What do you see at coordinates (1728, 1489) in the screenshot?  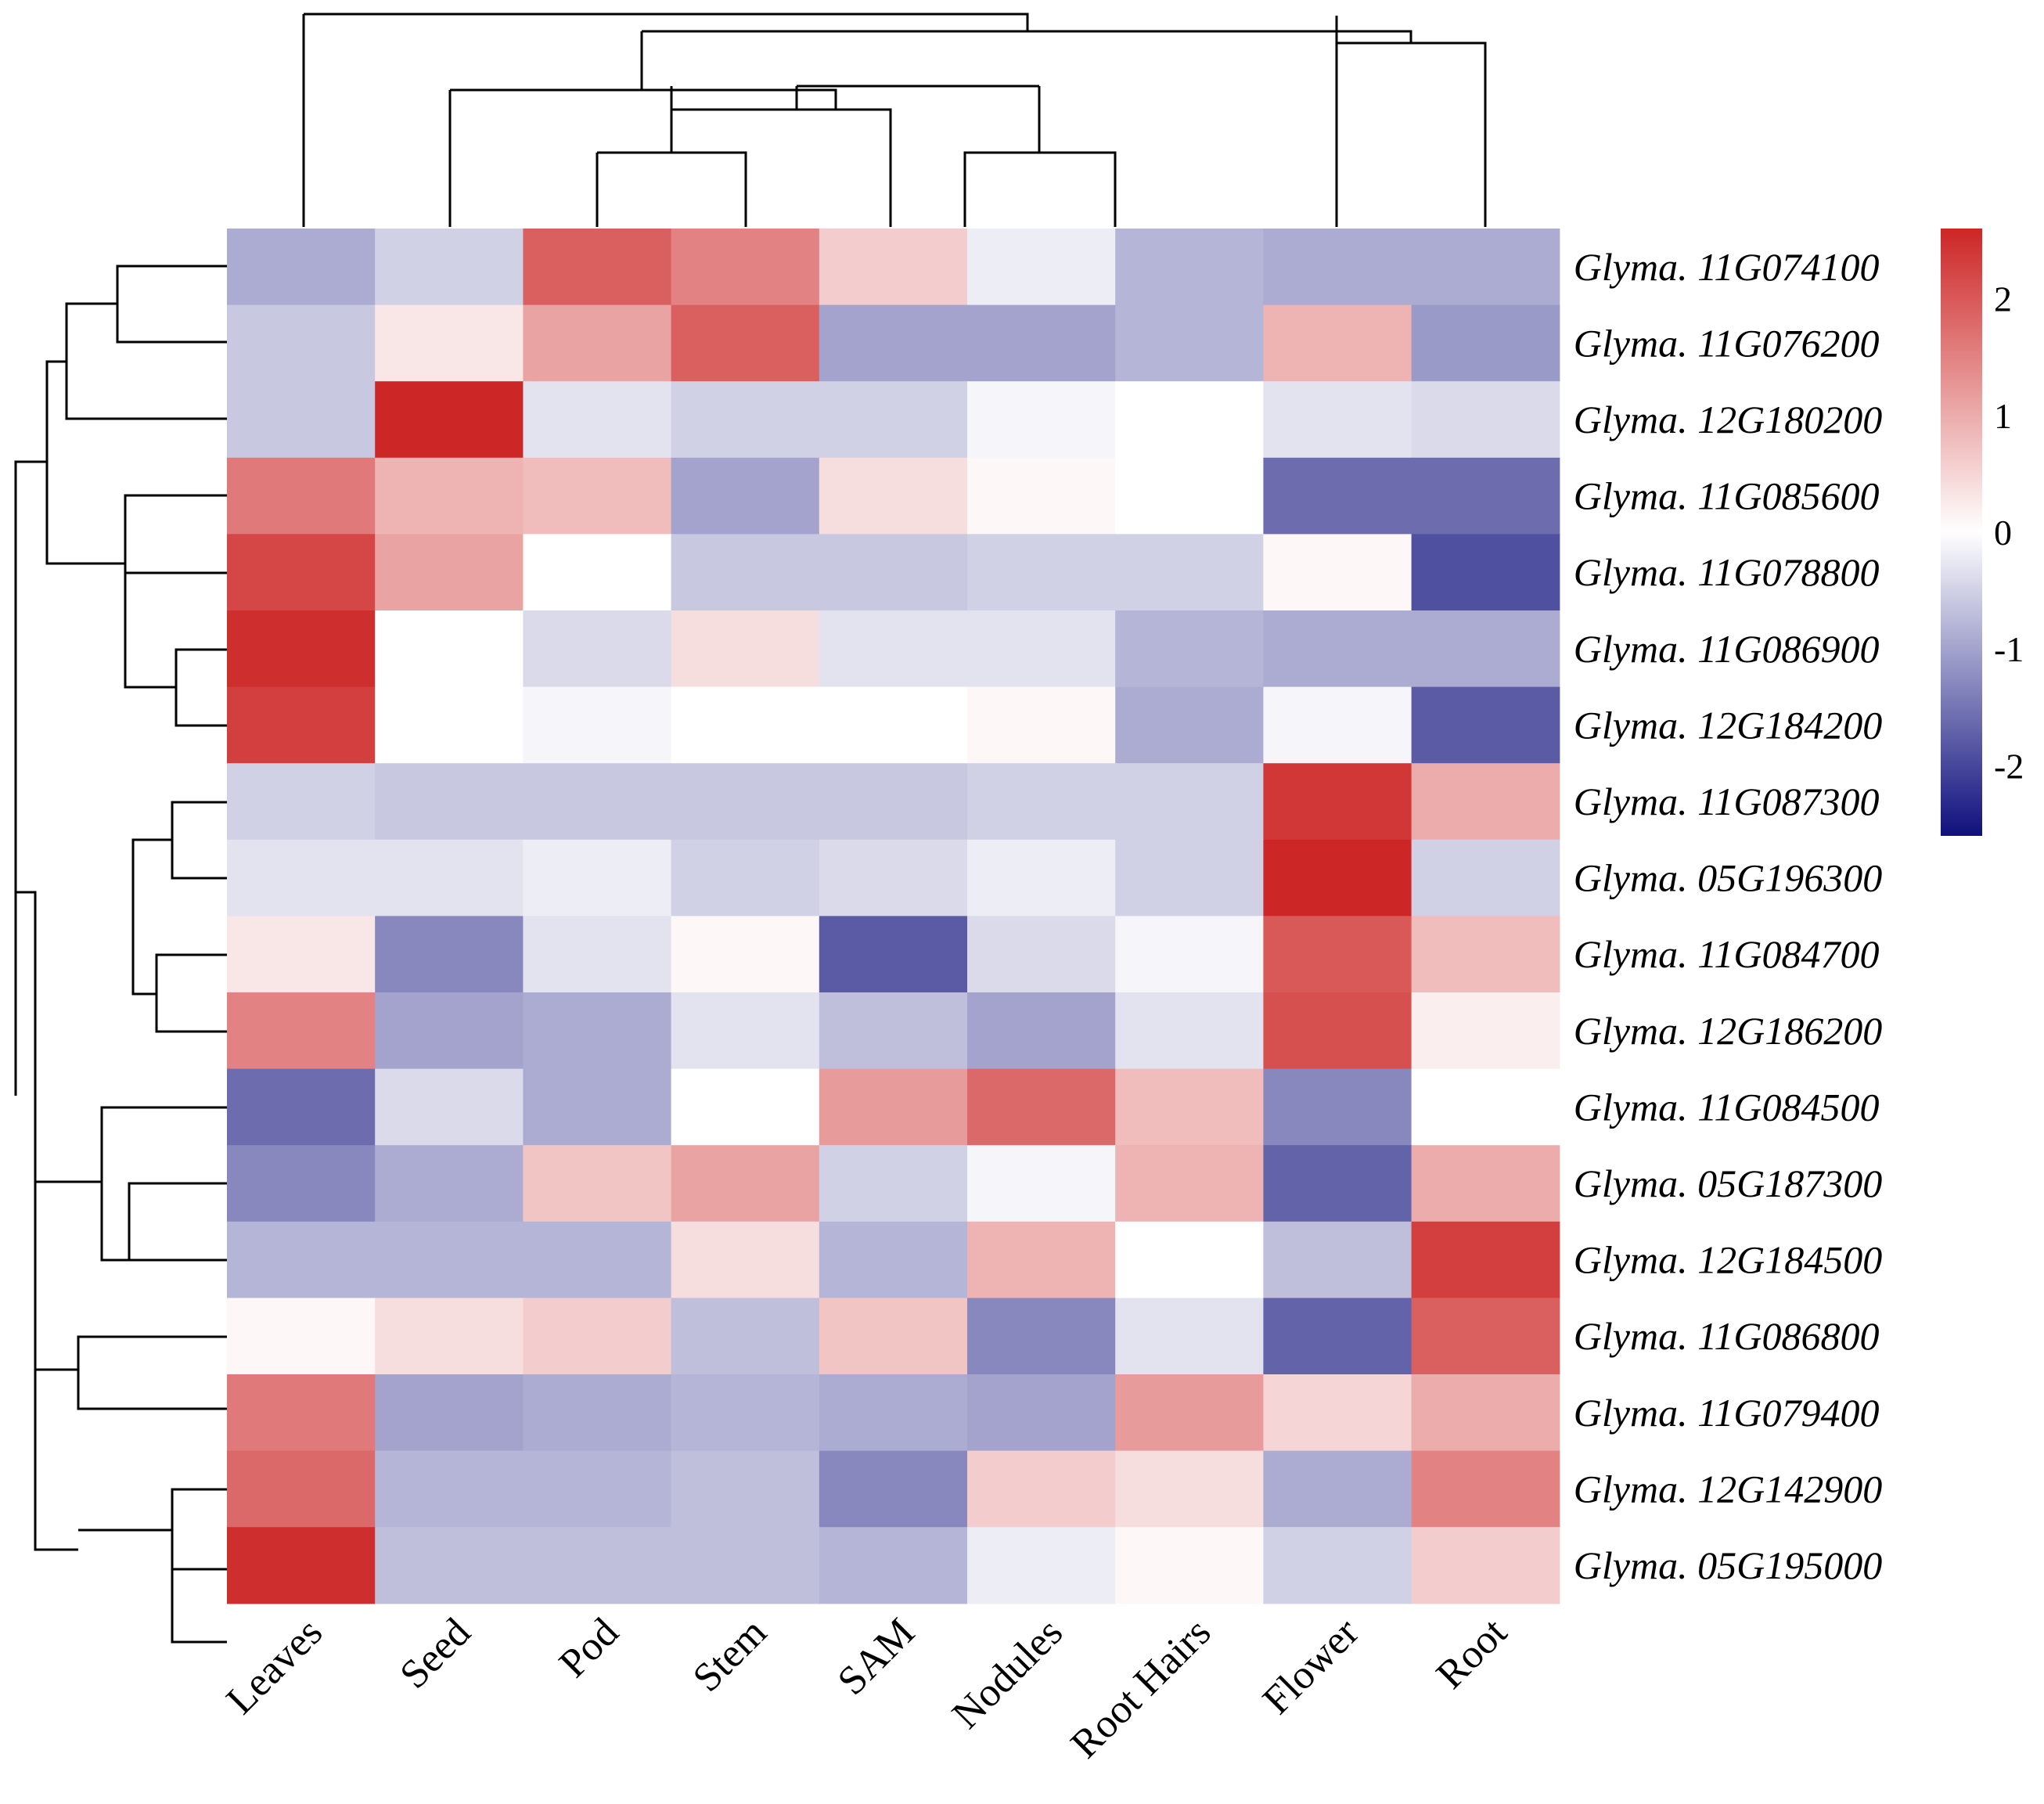 I see `row-label: Glyma. 12G142900` at bounding box center [1728, 1489].